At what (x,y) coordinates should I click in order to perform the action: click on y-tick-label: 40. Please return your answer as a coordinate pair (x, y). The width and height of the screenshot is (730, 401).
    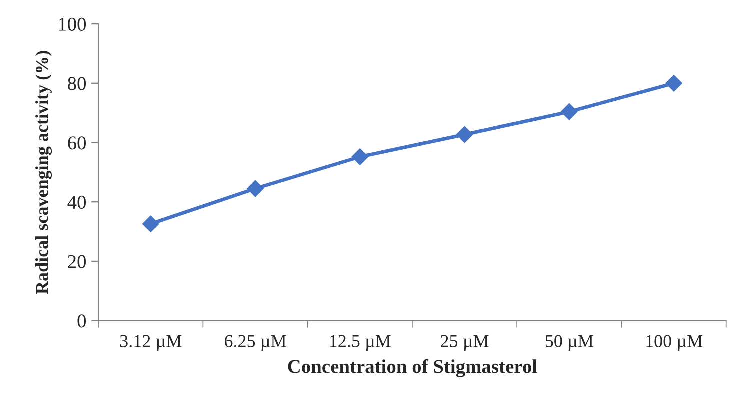
    Looking at the image, I should click on (77, 203).